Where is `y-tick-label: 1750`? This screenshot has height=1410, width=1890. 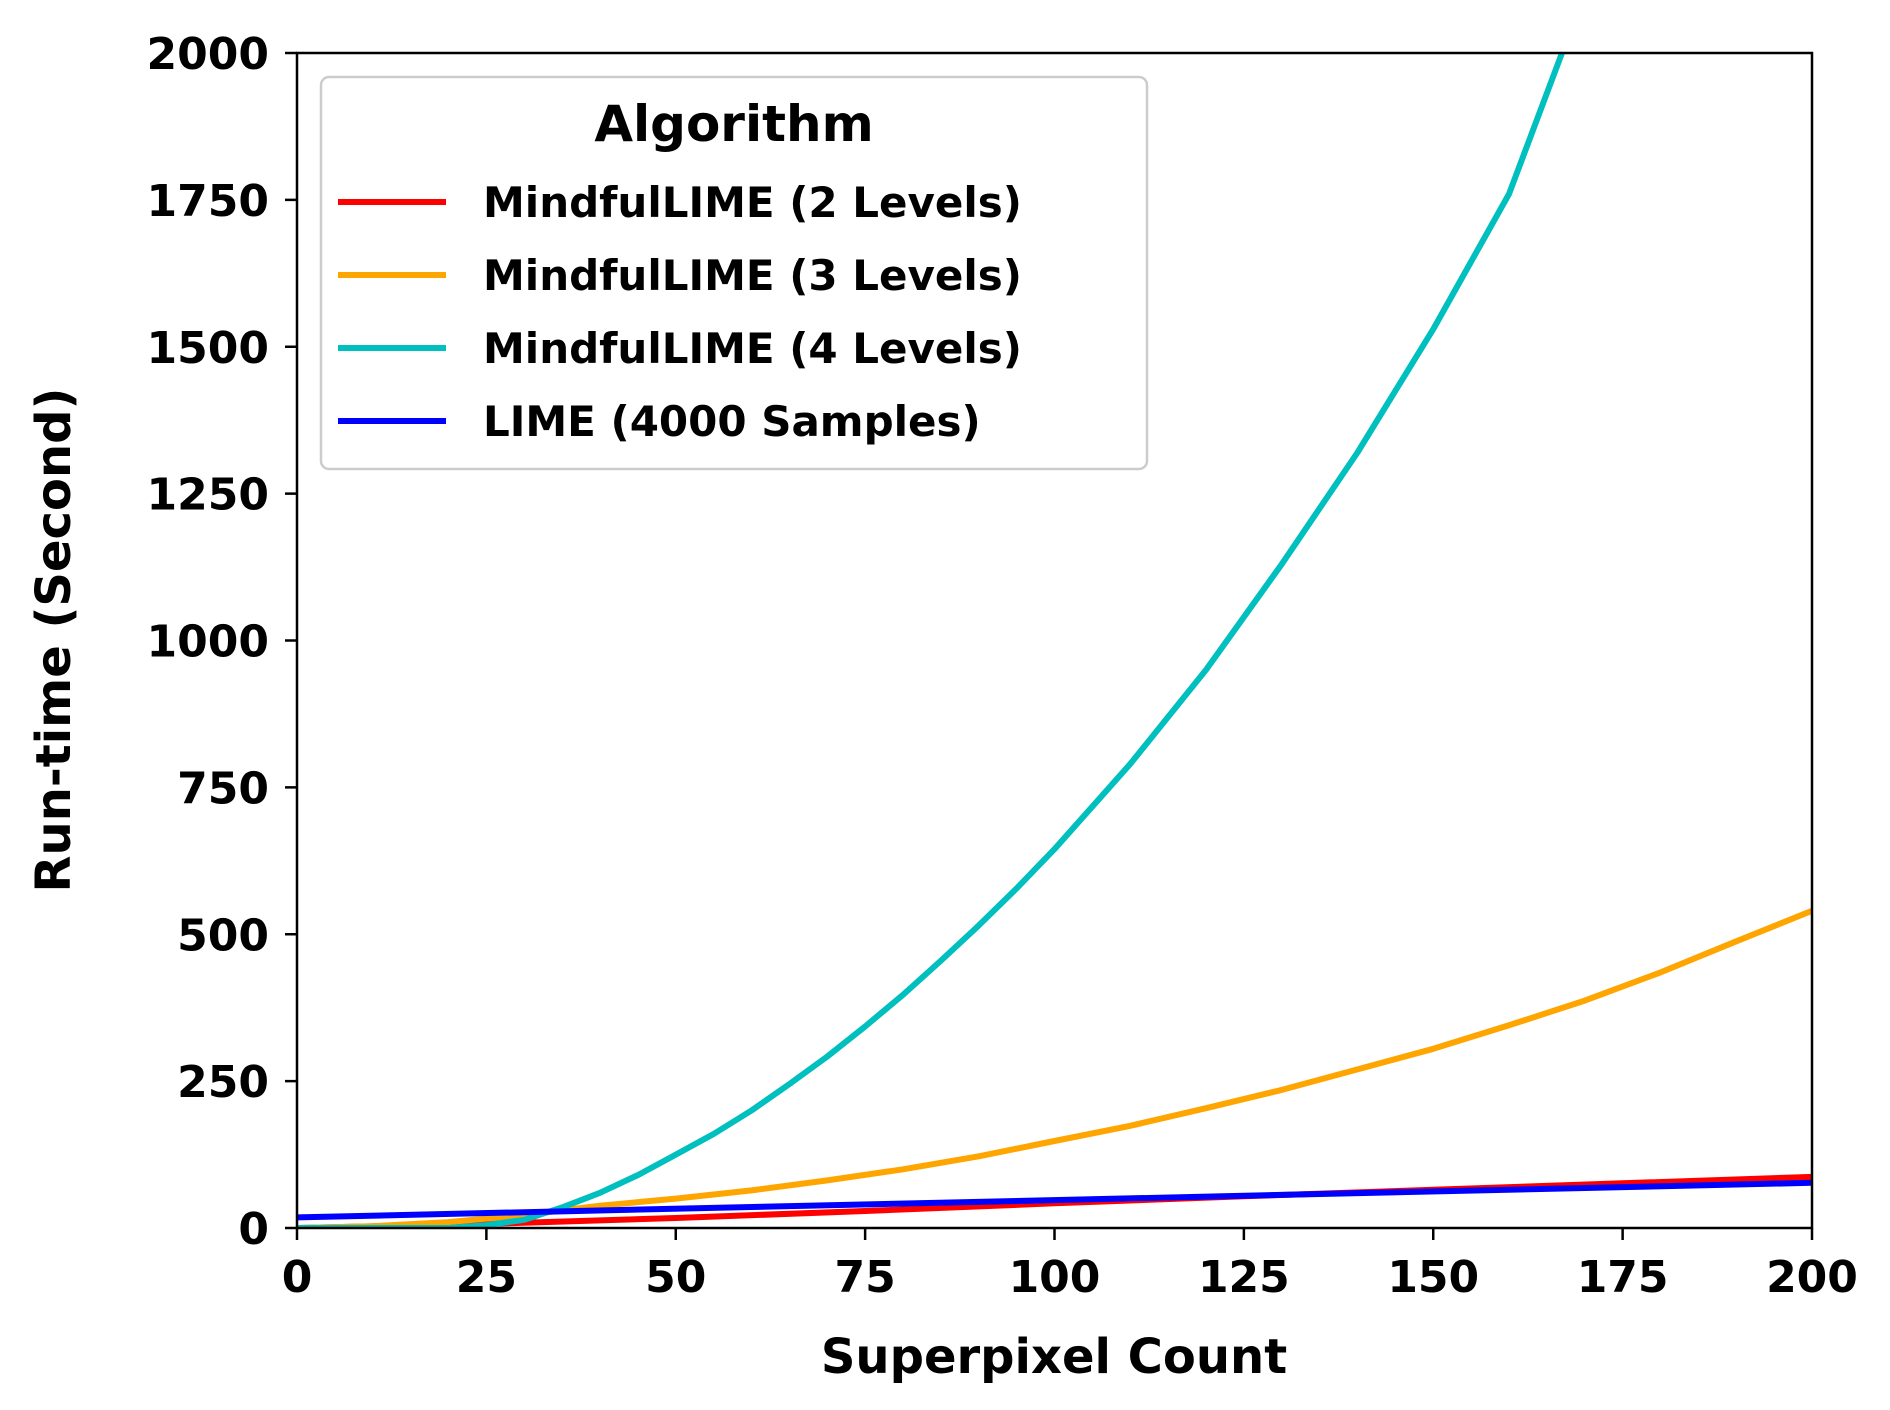
y-tick-label: 1750 is located at coordinates (208, 201).